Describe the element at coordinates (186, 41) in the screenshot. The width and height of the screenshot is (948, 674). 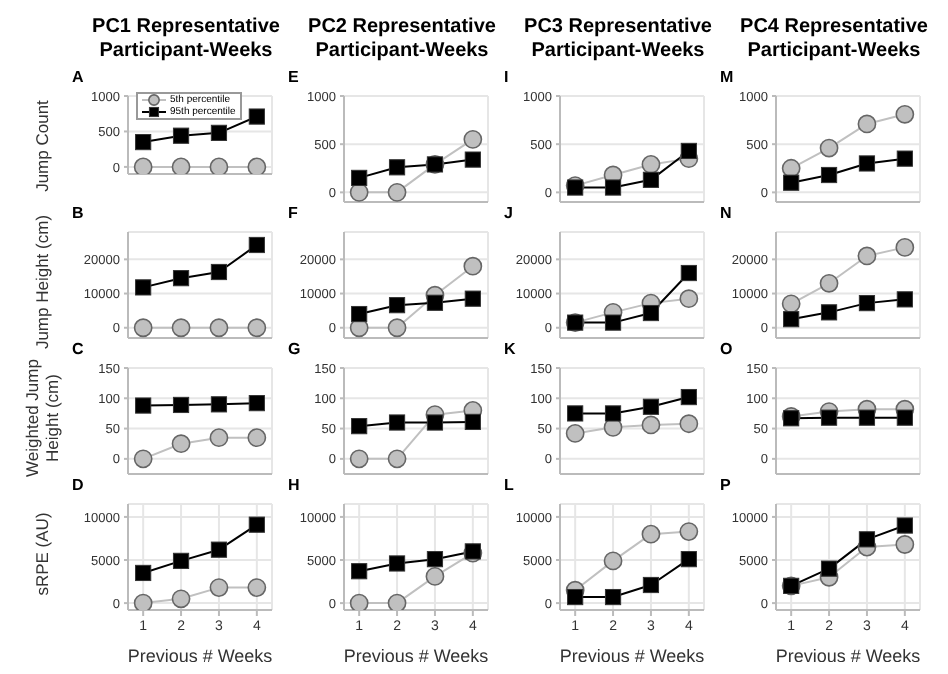
I see `chart-title: PC1 Representative Participant-Weeks` at that location.